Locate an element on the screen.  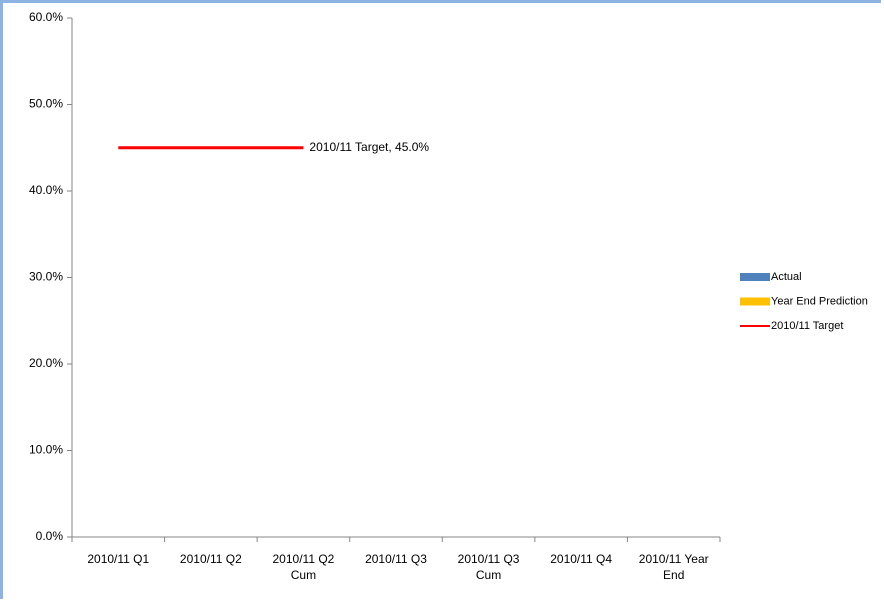
y-tick-label: 10.0% is located at coordinates (46, 450).